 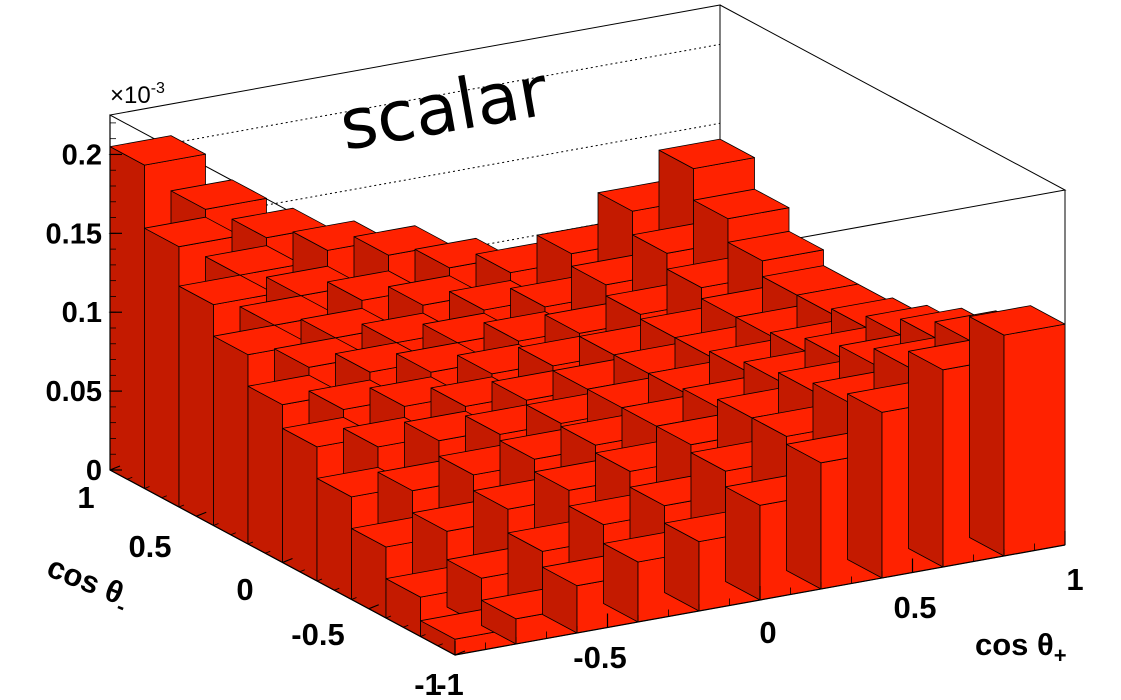 I want to click on x-tick-label: -0.5, so click(x=599, y=657).